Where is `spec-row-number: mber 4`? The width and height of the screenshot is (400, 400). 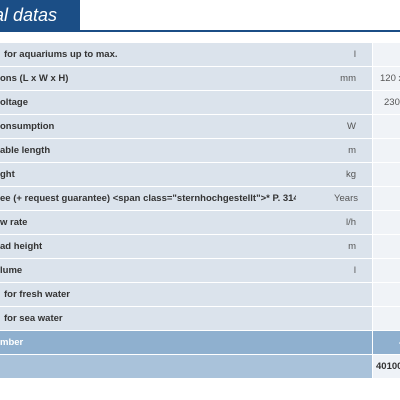 spec-row-number: mber 4 is located at coordinates (200, 342).